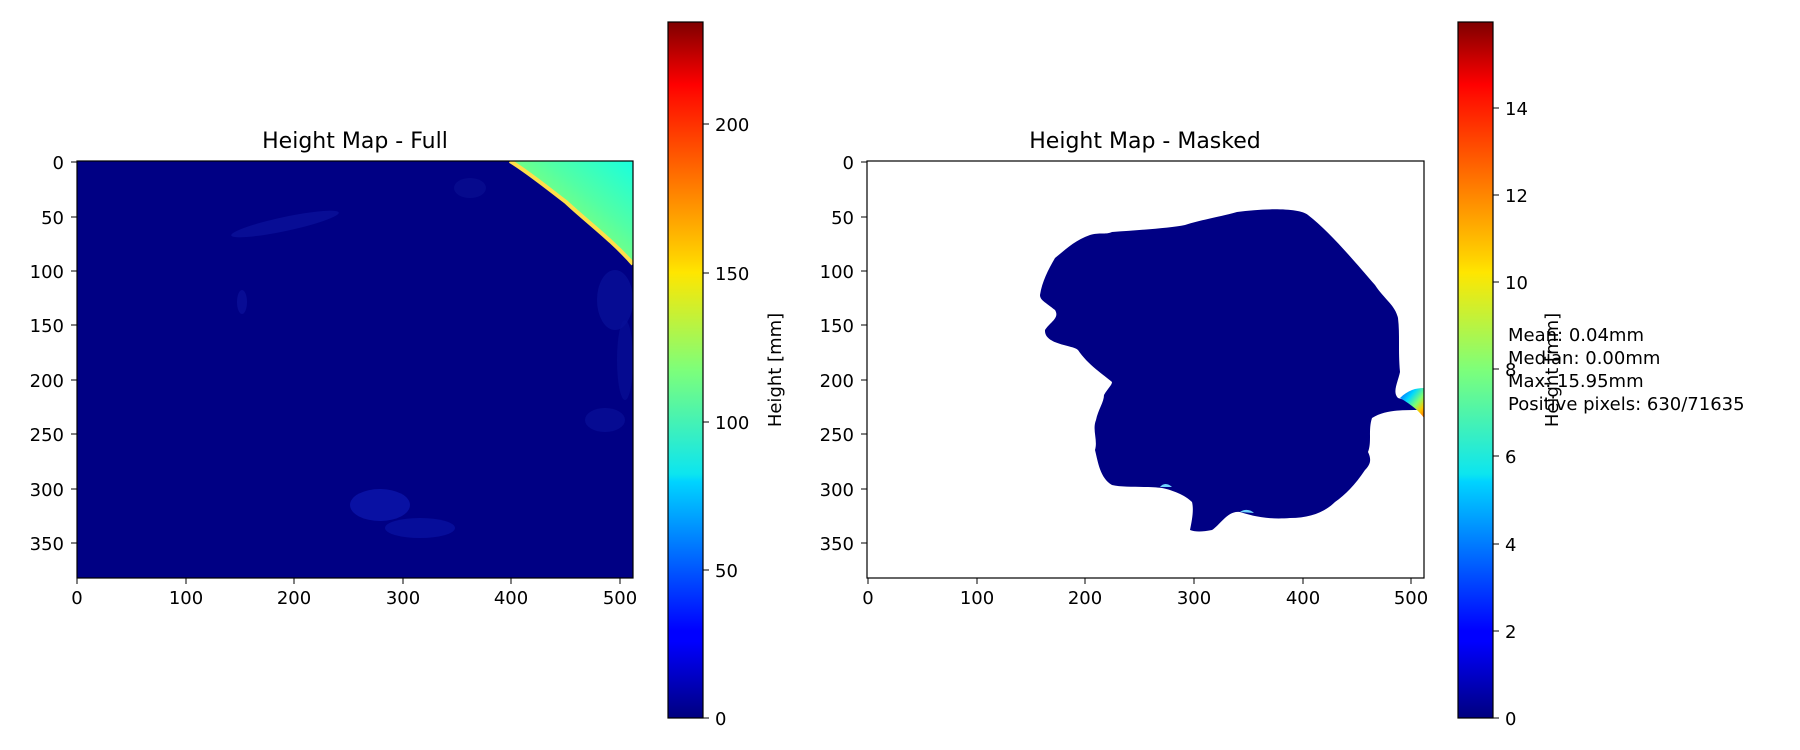 This screenshot has width=1800, height=750. What do you see at coordinates (355, 141) in the screenshot?
I see `chart-title-full: Height Map - Full` at bounding box center [355, 141].